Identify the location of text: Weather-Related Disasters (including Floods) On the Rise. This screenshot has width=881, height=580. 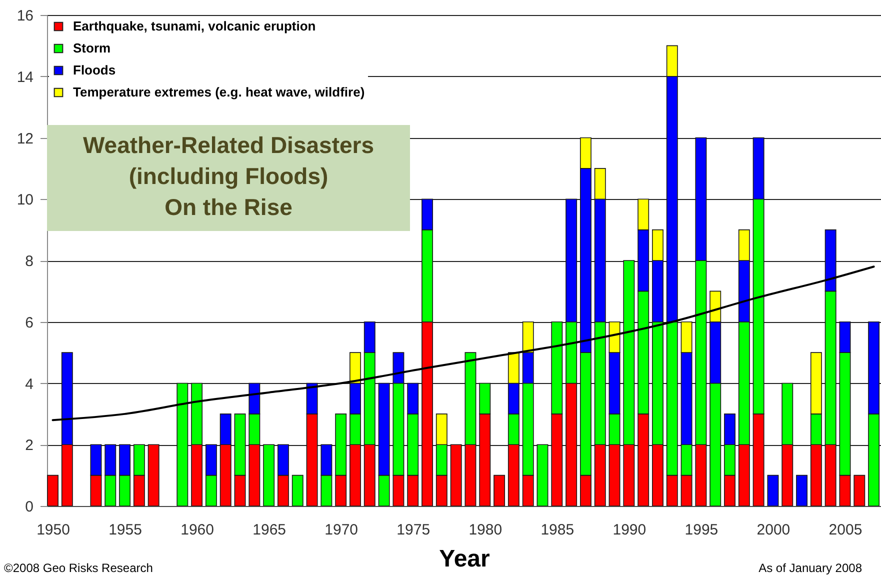
(228, 178).